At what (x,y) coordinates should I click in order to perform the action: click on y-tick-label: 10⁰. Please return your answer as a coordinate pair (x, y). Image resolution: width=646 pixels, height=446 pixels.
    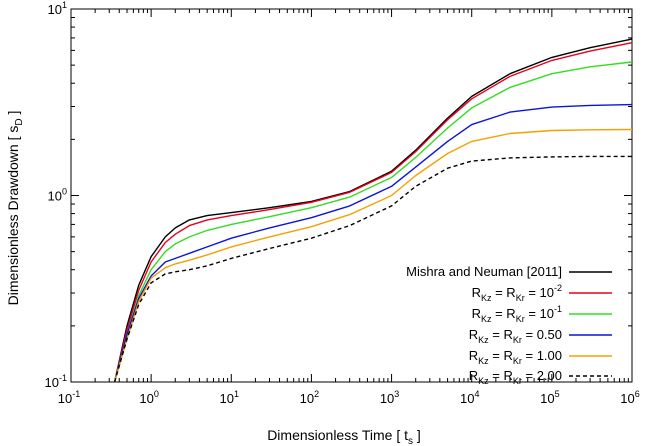
    Looking at the image, I should click on (57, 195).